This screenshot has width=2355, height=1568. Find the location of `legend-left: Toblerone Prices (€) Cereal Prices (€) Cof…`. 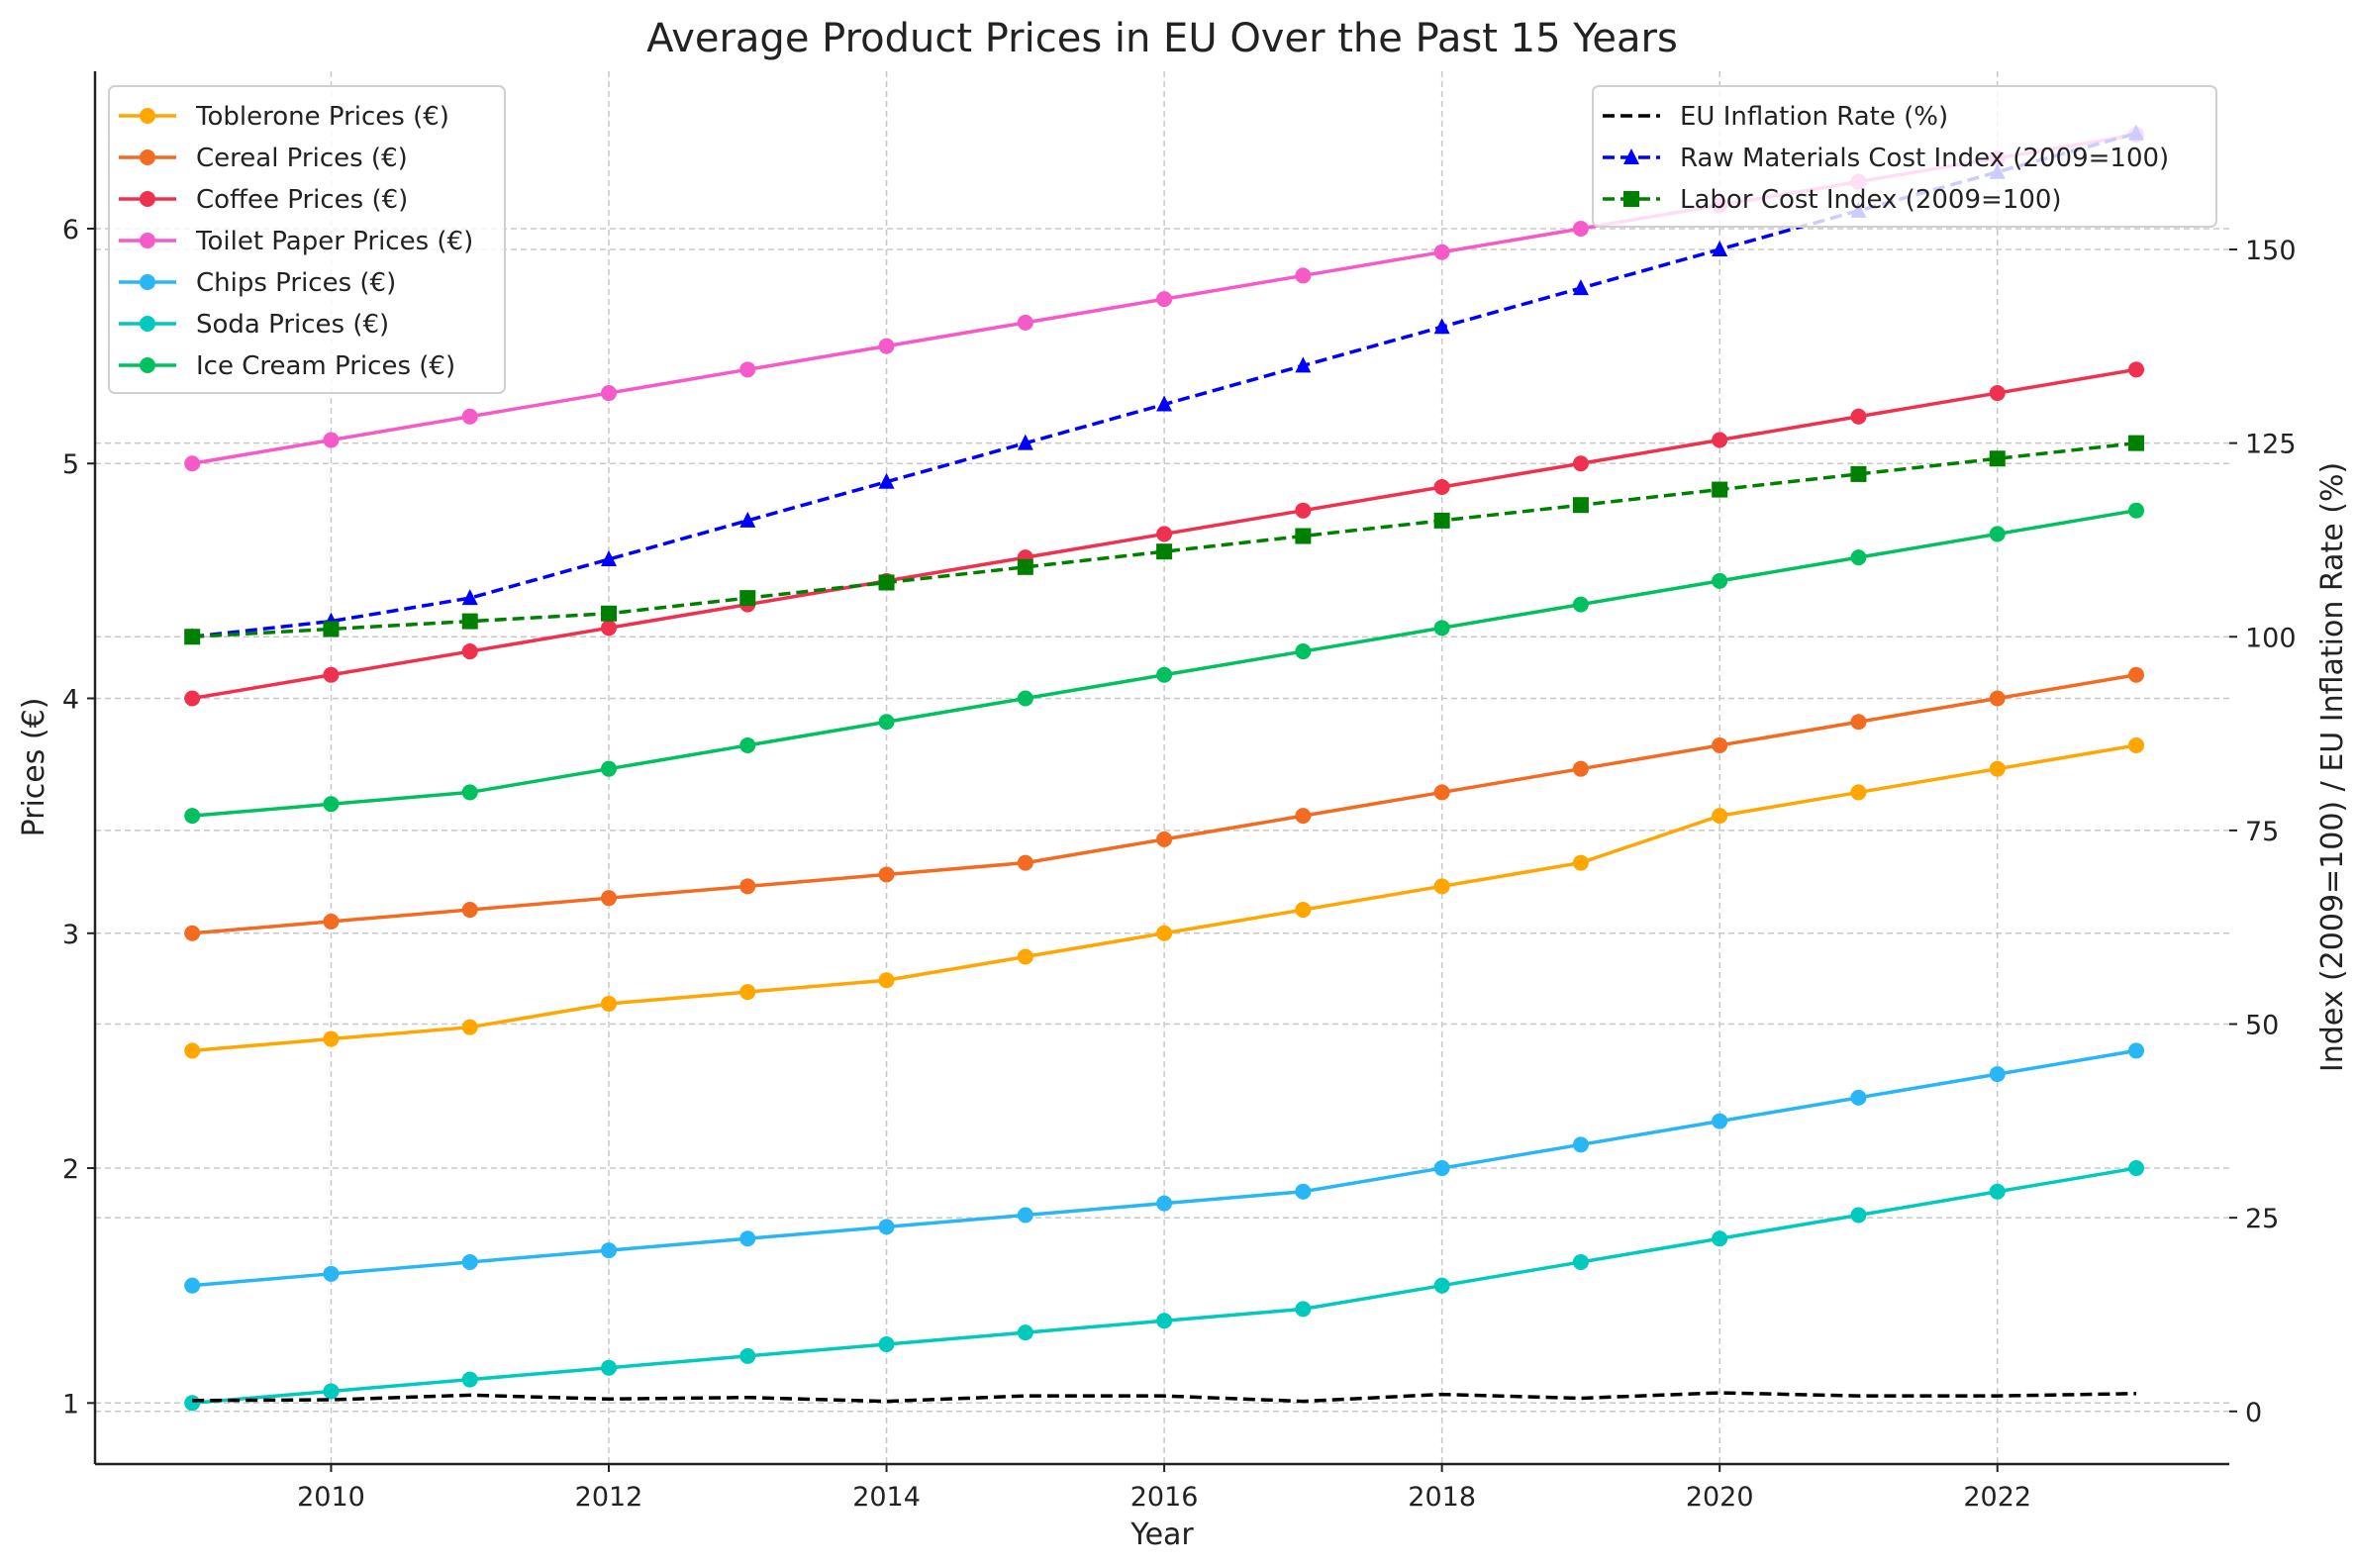

legend-left: Toblerone Prices (€) Cereal Prices (€) Cof… is located at coordinates (307, 239).